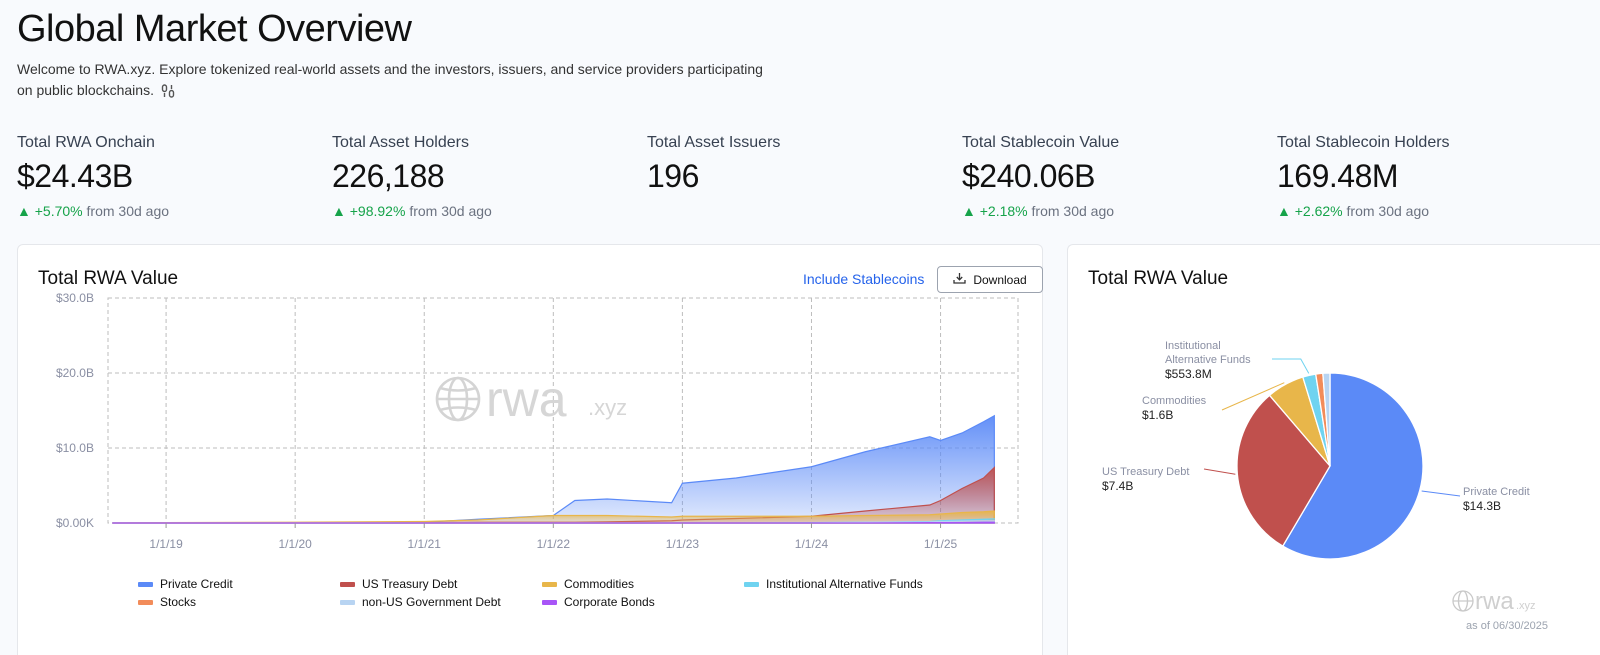  What do you see at coordinates (168, 93) in the screenshot?
I see `link-icon` at bounding box center [168, 93].